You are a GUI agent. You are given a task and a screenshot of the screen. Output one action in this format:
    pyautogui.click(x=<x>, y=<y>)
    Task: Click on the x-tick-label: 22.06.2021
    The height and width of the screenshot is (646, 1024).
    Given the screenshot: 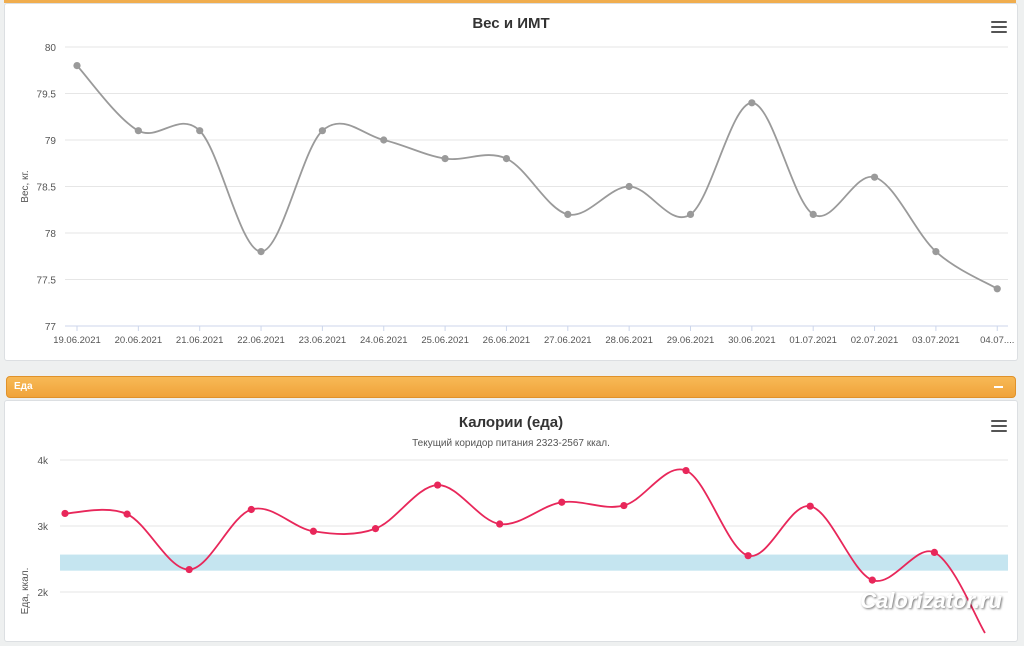 What is the action you would take?
    pyautogui.click(x=261, y=340)
    